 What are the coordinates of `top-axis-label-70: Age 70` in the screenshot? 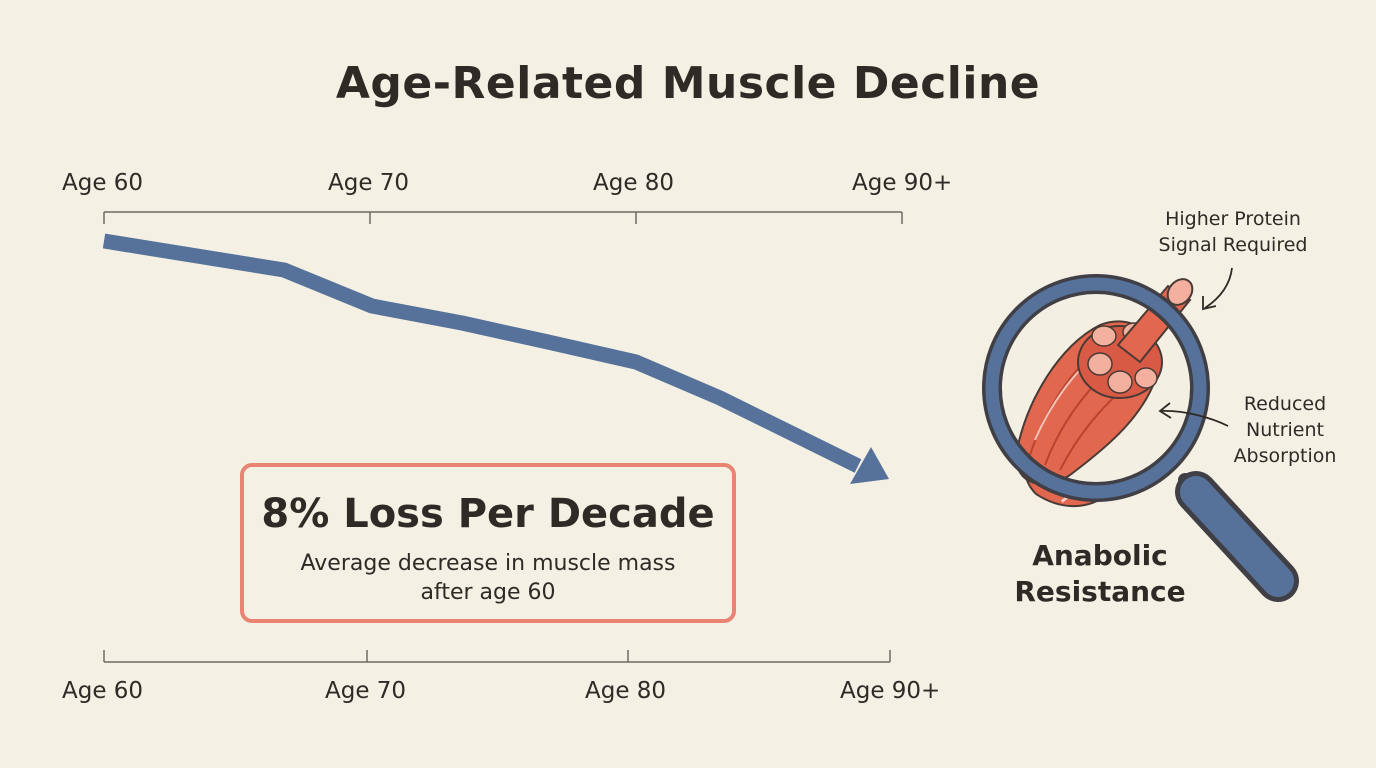 It's located at (369, 183).